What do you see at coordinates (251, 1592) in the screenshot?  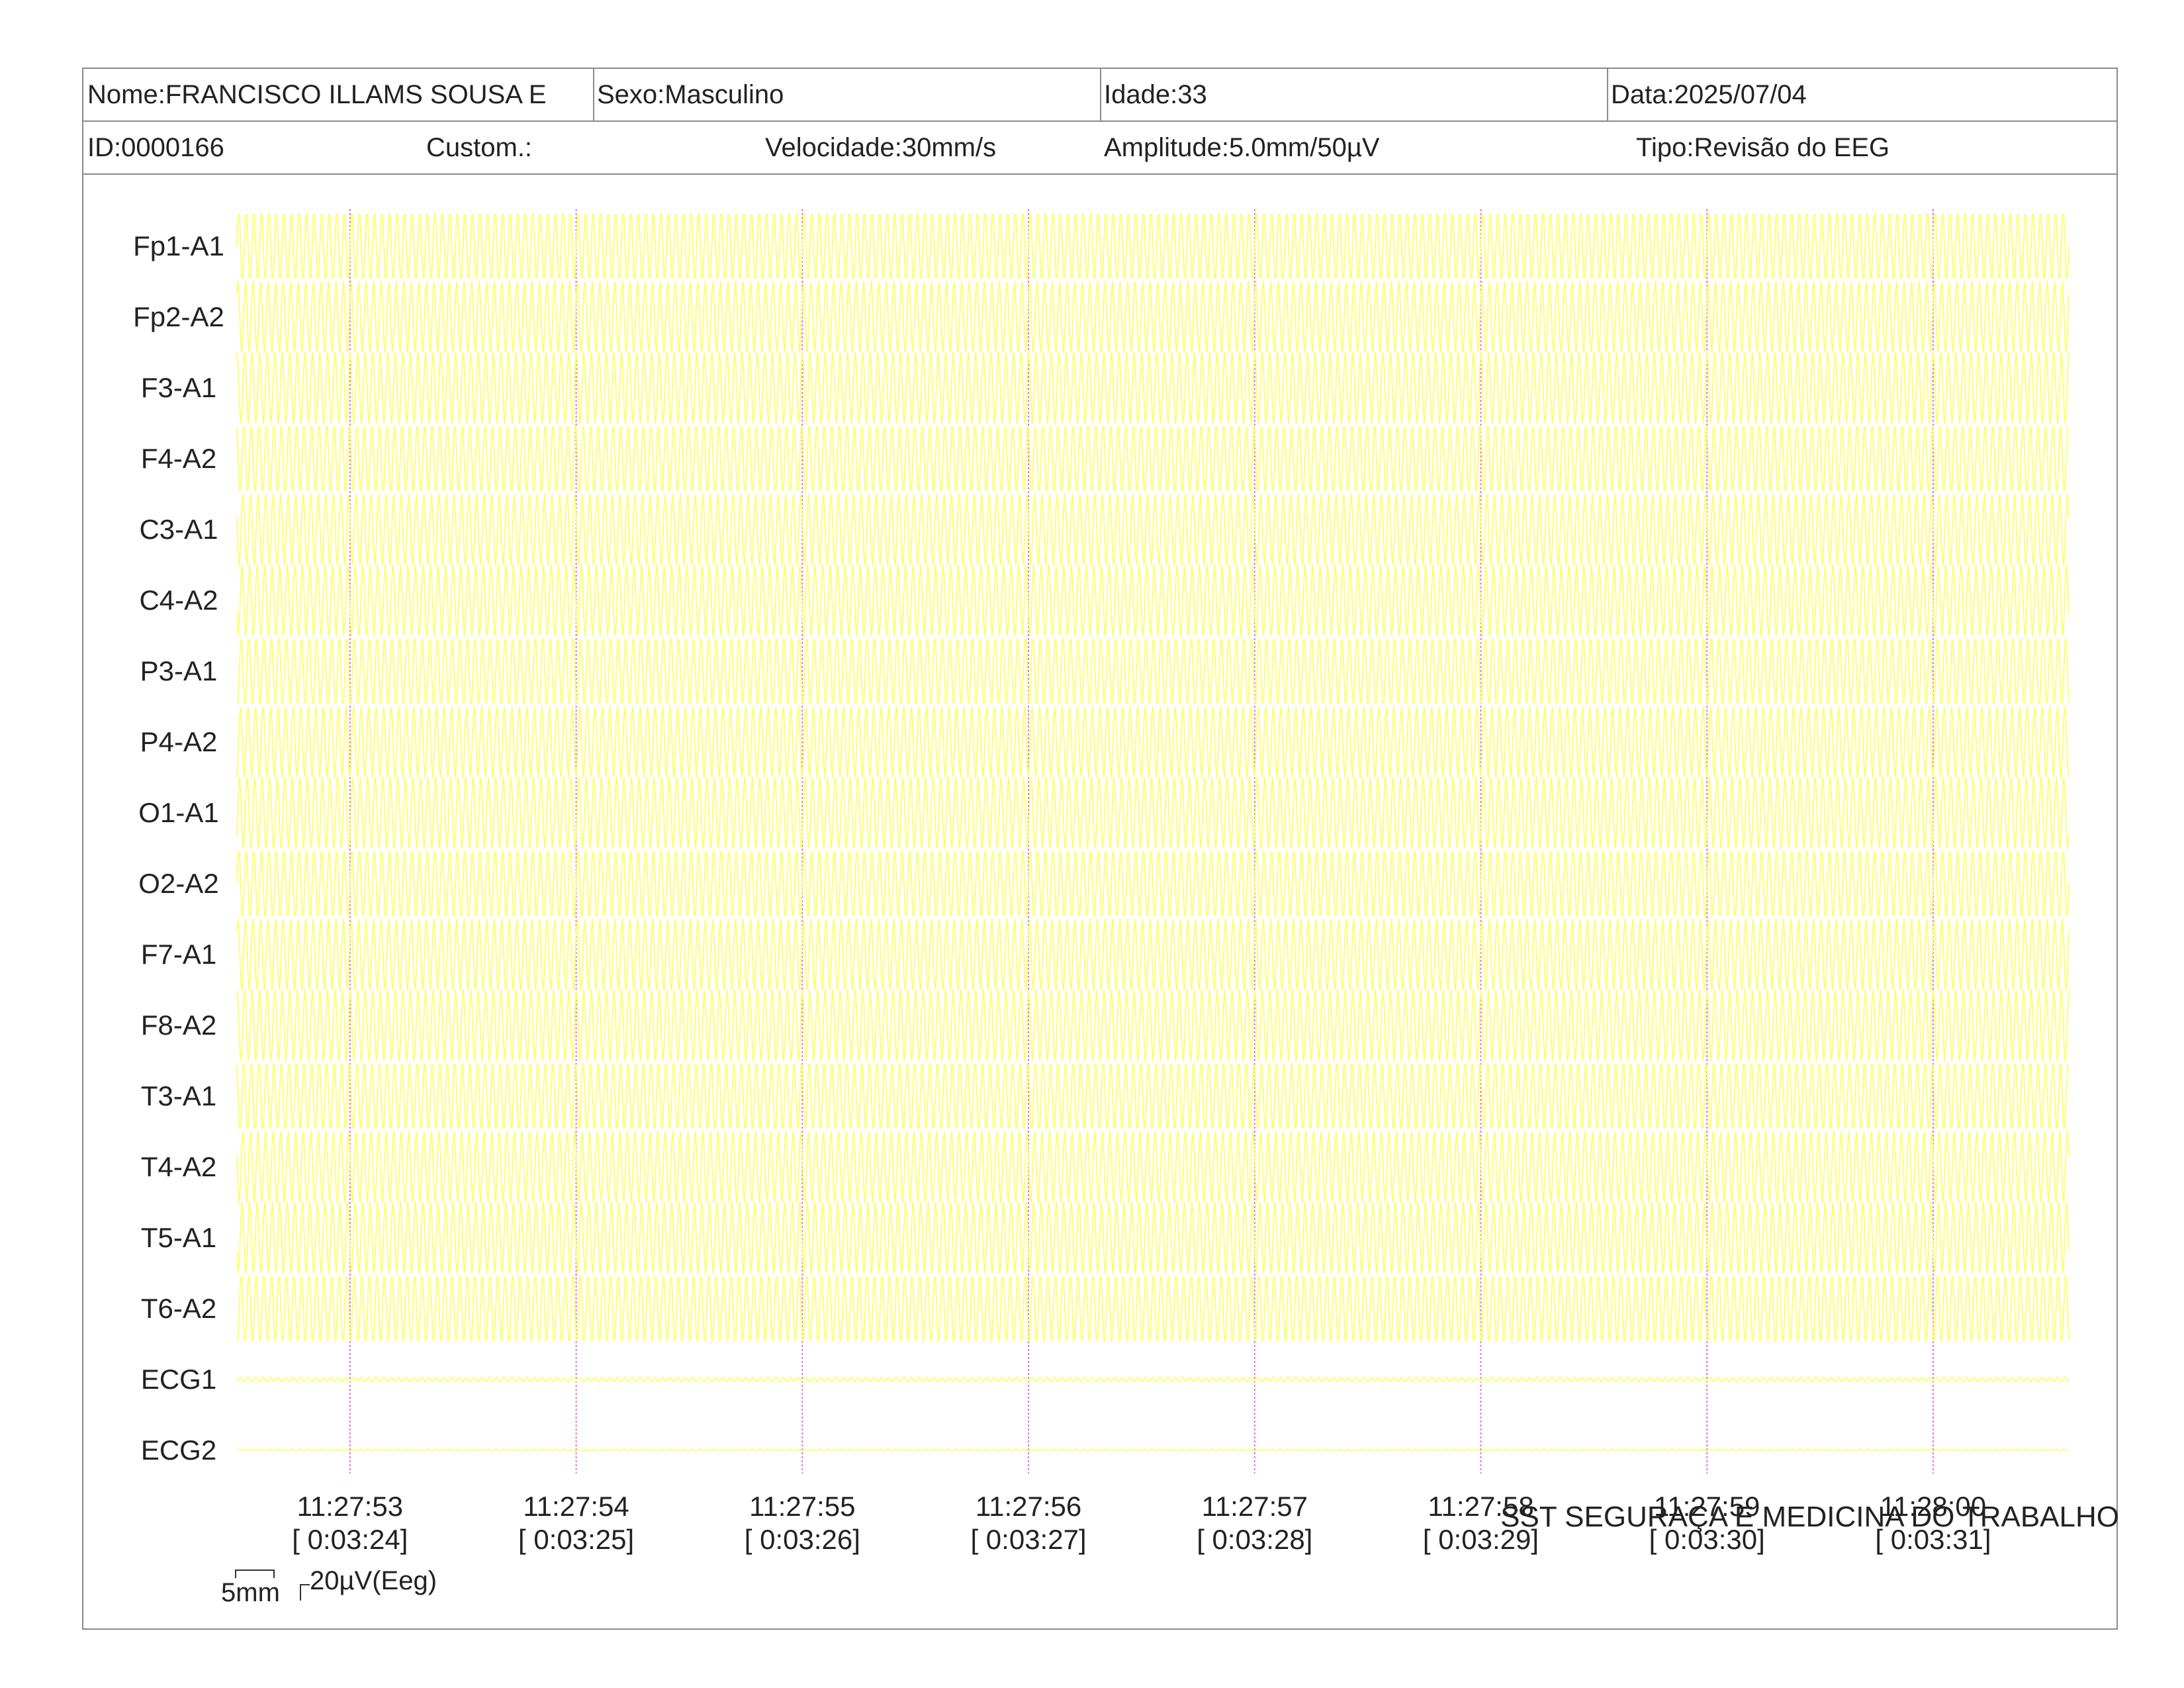 I see `scale-time-label: 5mm` at bounding box center [251, 1592].